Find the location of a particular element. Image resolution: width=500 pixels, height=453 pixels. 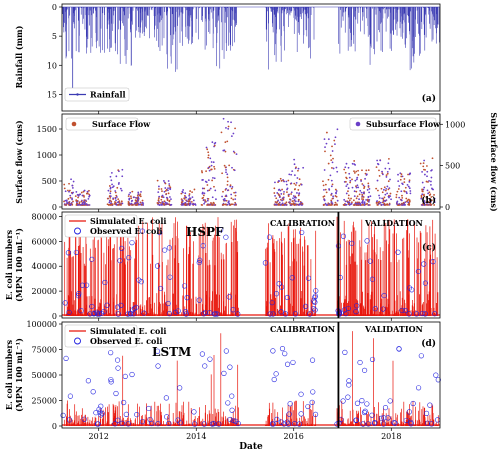

panel-d-label: (d) is located at coordinates (428, 343).